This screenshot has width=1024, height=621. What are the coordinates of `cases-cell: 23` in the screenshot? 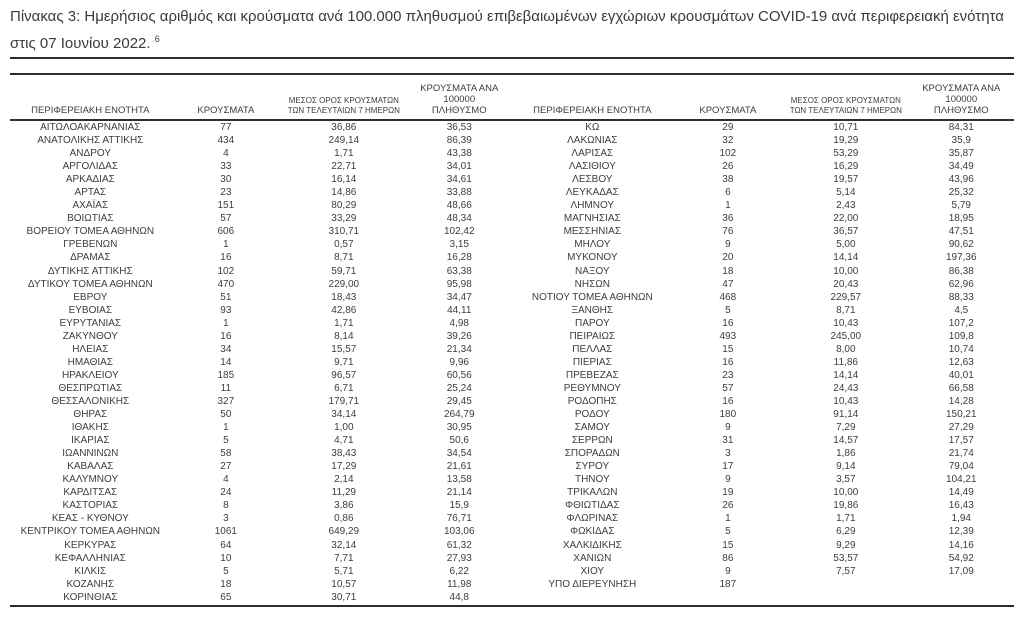 It's located at (728, 375).